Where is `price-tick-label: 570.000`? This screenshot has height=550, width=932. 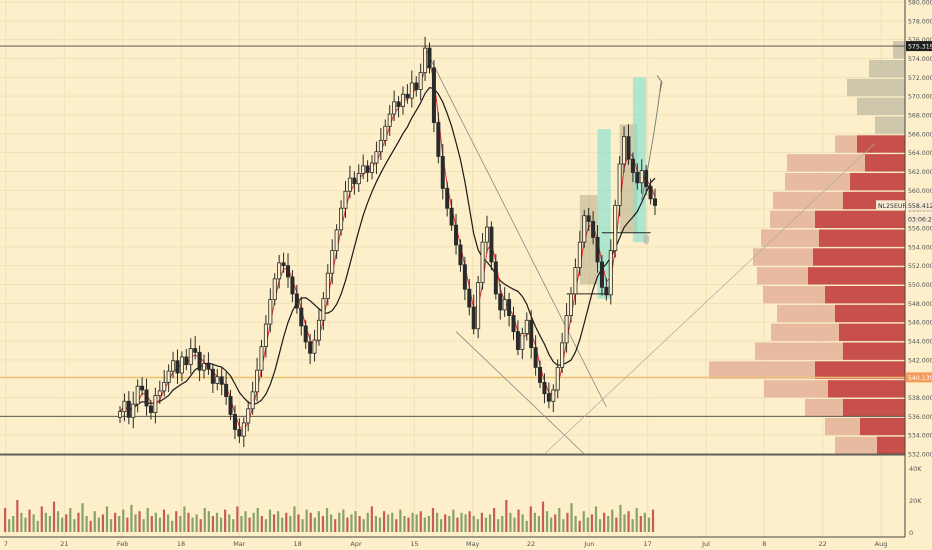
price-tick-label: 570.000 is located at coordinates (920, 97).